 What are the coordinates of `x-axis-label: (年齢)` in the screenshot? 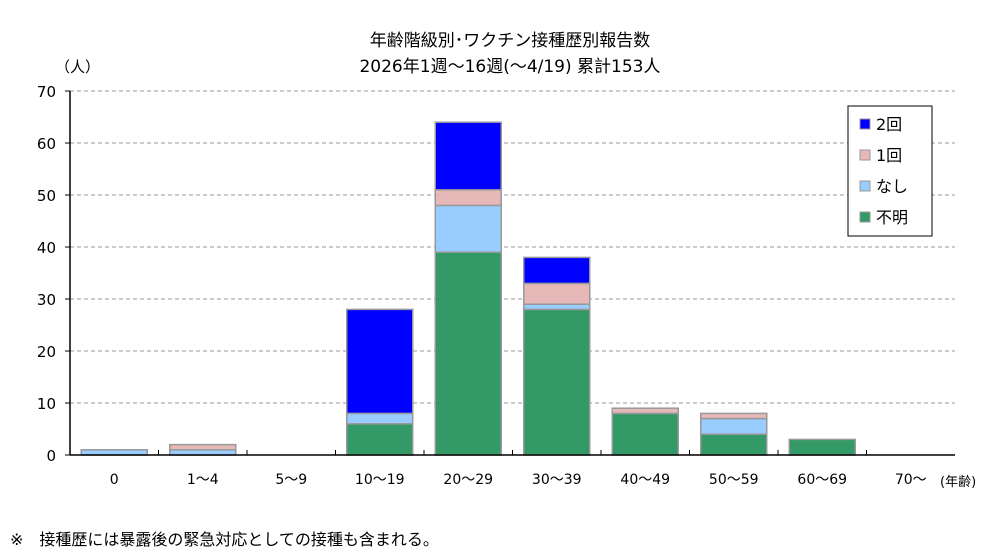 It's located at (958, 482).